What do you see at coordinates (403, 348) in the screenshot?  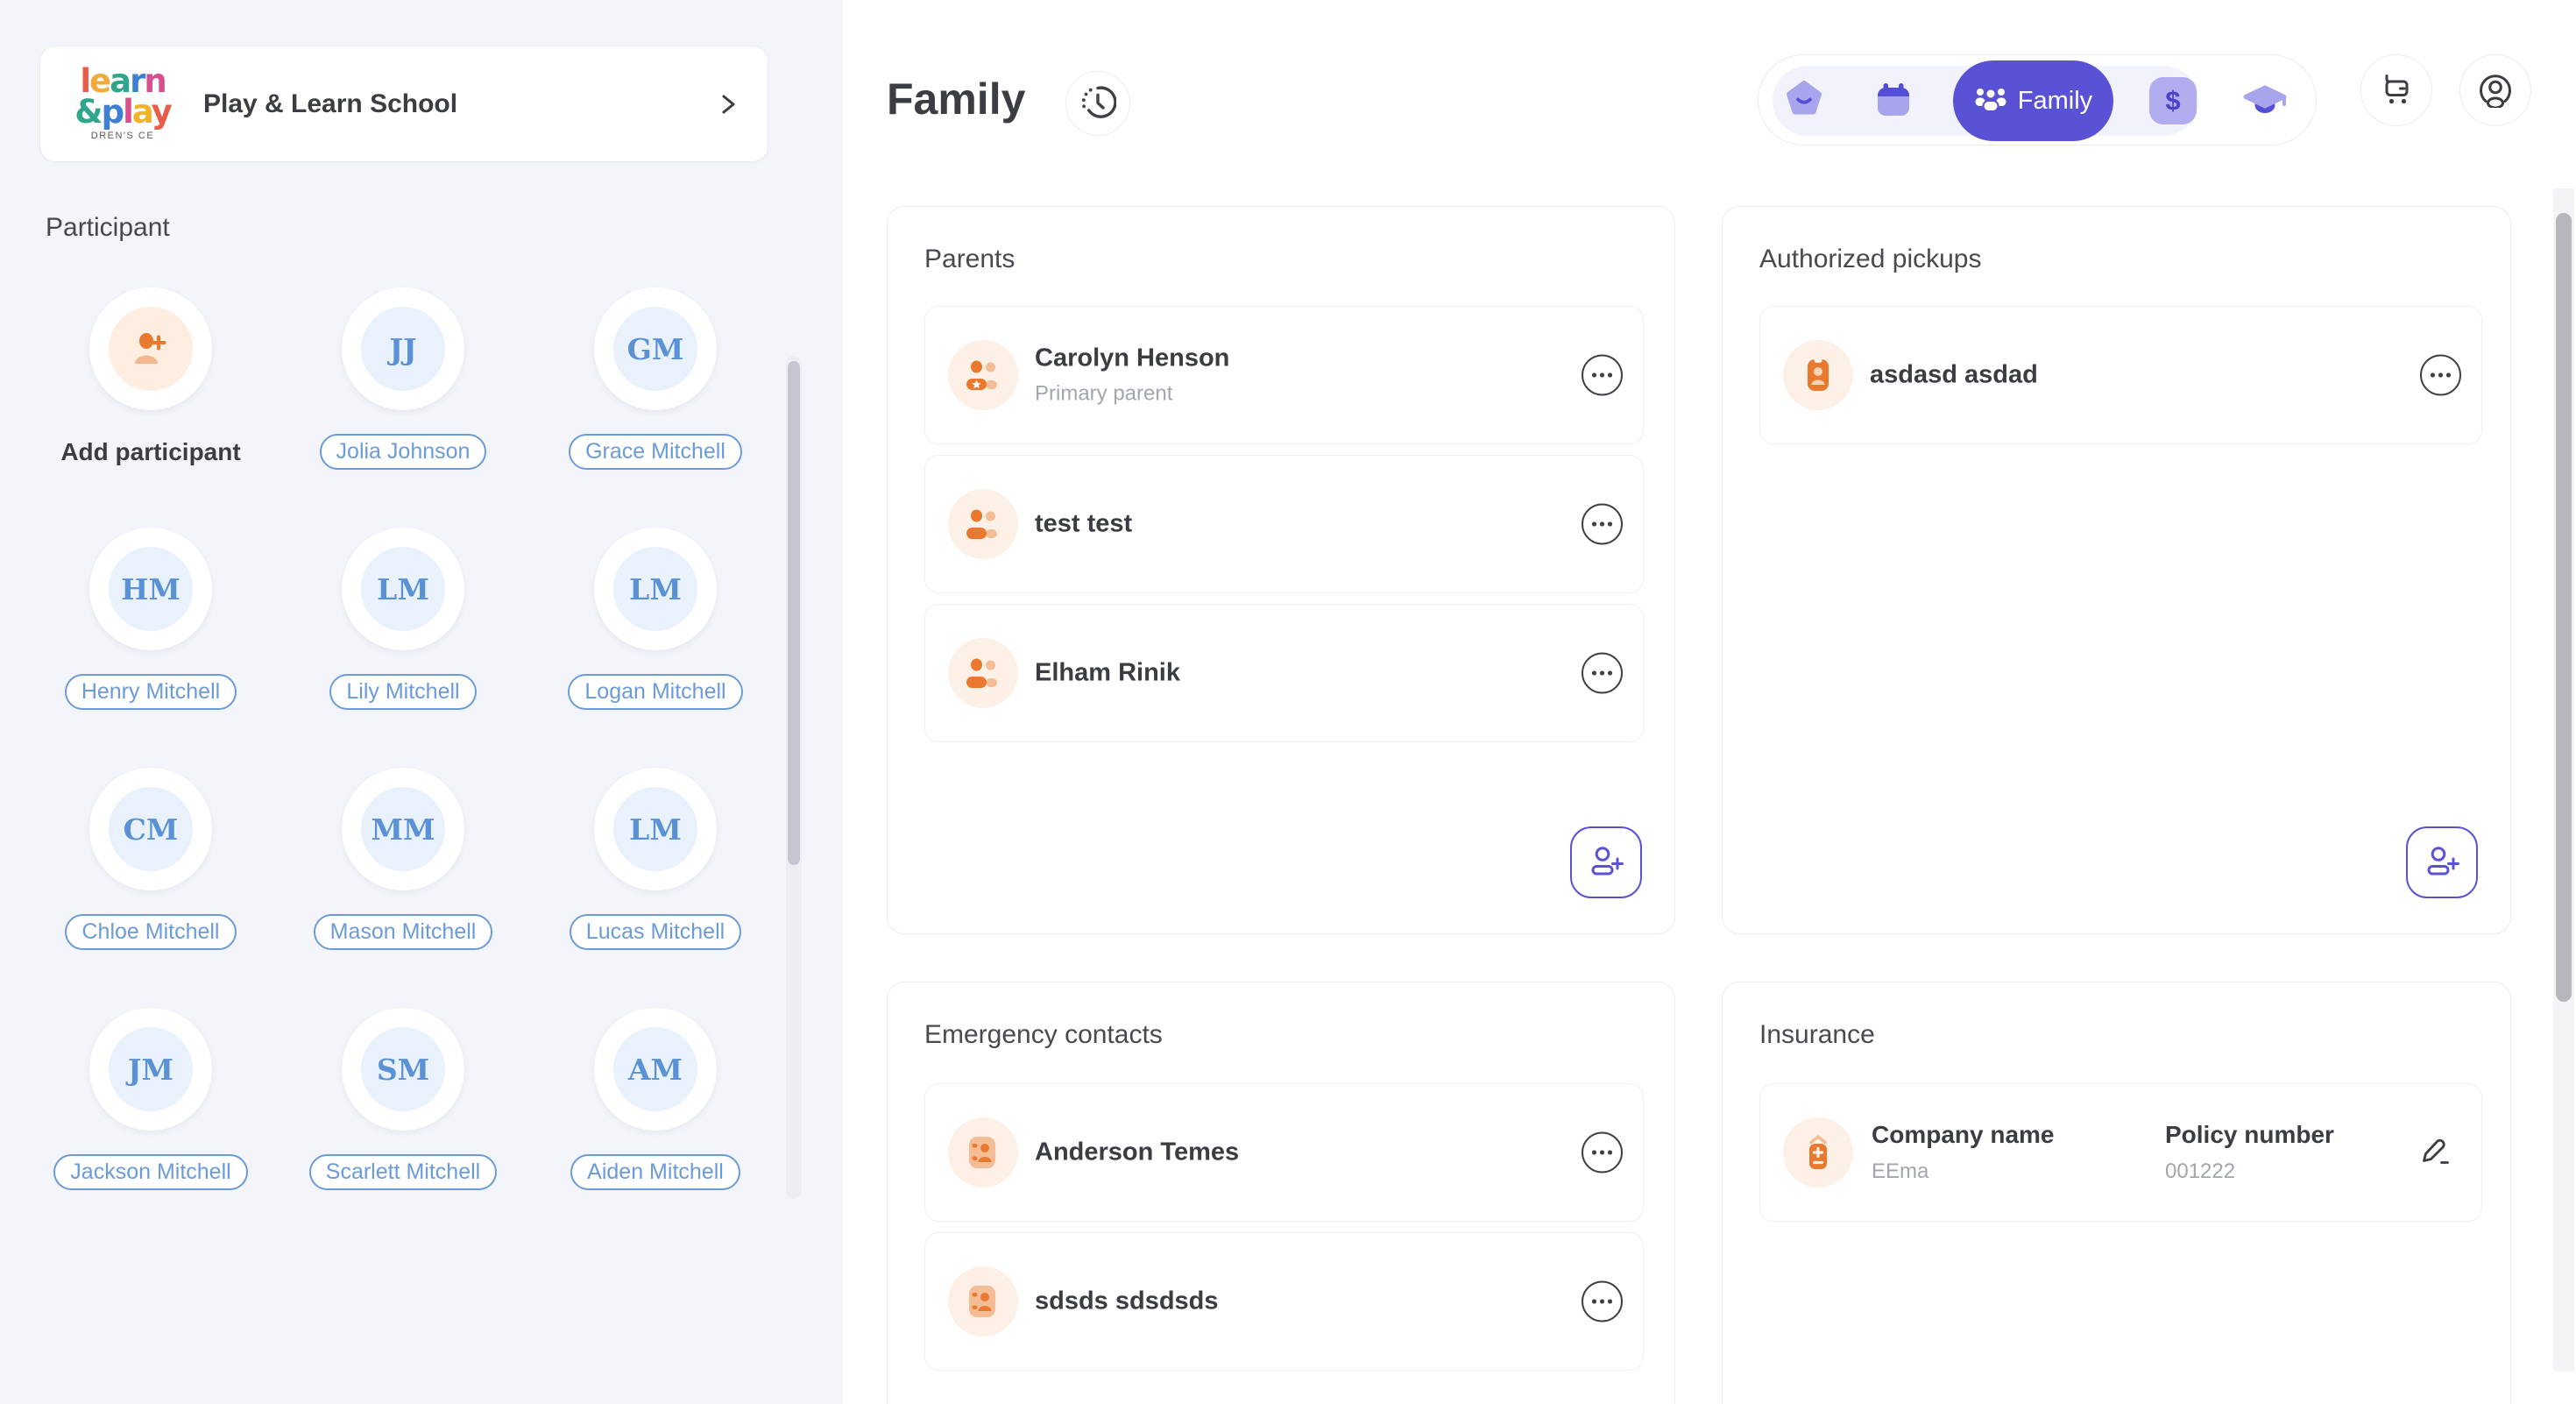 I see `avatar: JJ` at bounding box center [403, 348].